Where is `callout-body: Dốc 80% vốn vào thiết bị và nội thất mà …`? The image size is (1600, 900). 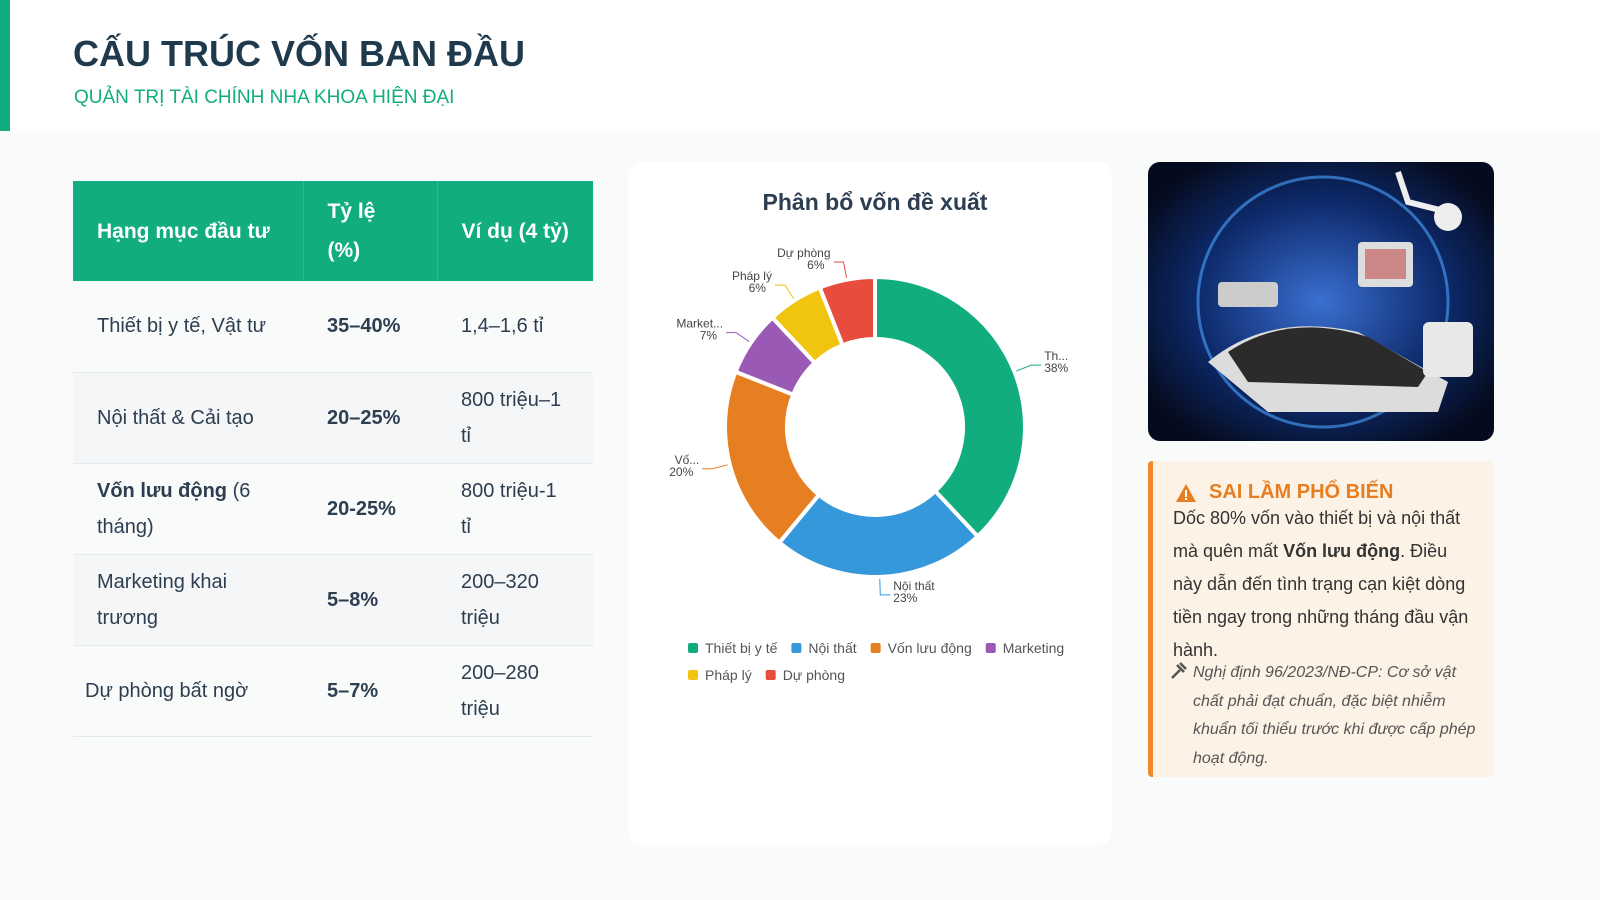 callout-body: Dốc 80% vốn vào thiết bị và nội thất mà … is located at coordinates (1325, 584).